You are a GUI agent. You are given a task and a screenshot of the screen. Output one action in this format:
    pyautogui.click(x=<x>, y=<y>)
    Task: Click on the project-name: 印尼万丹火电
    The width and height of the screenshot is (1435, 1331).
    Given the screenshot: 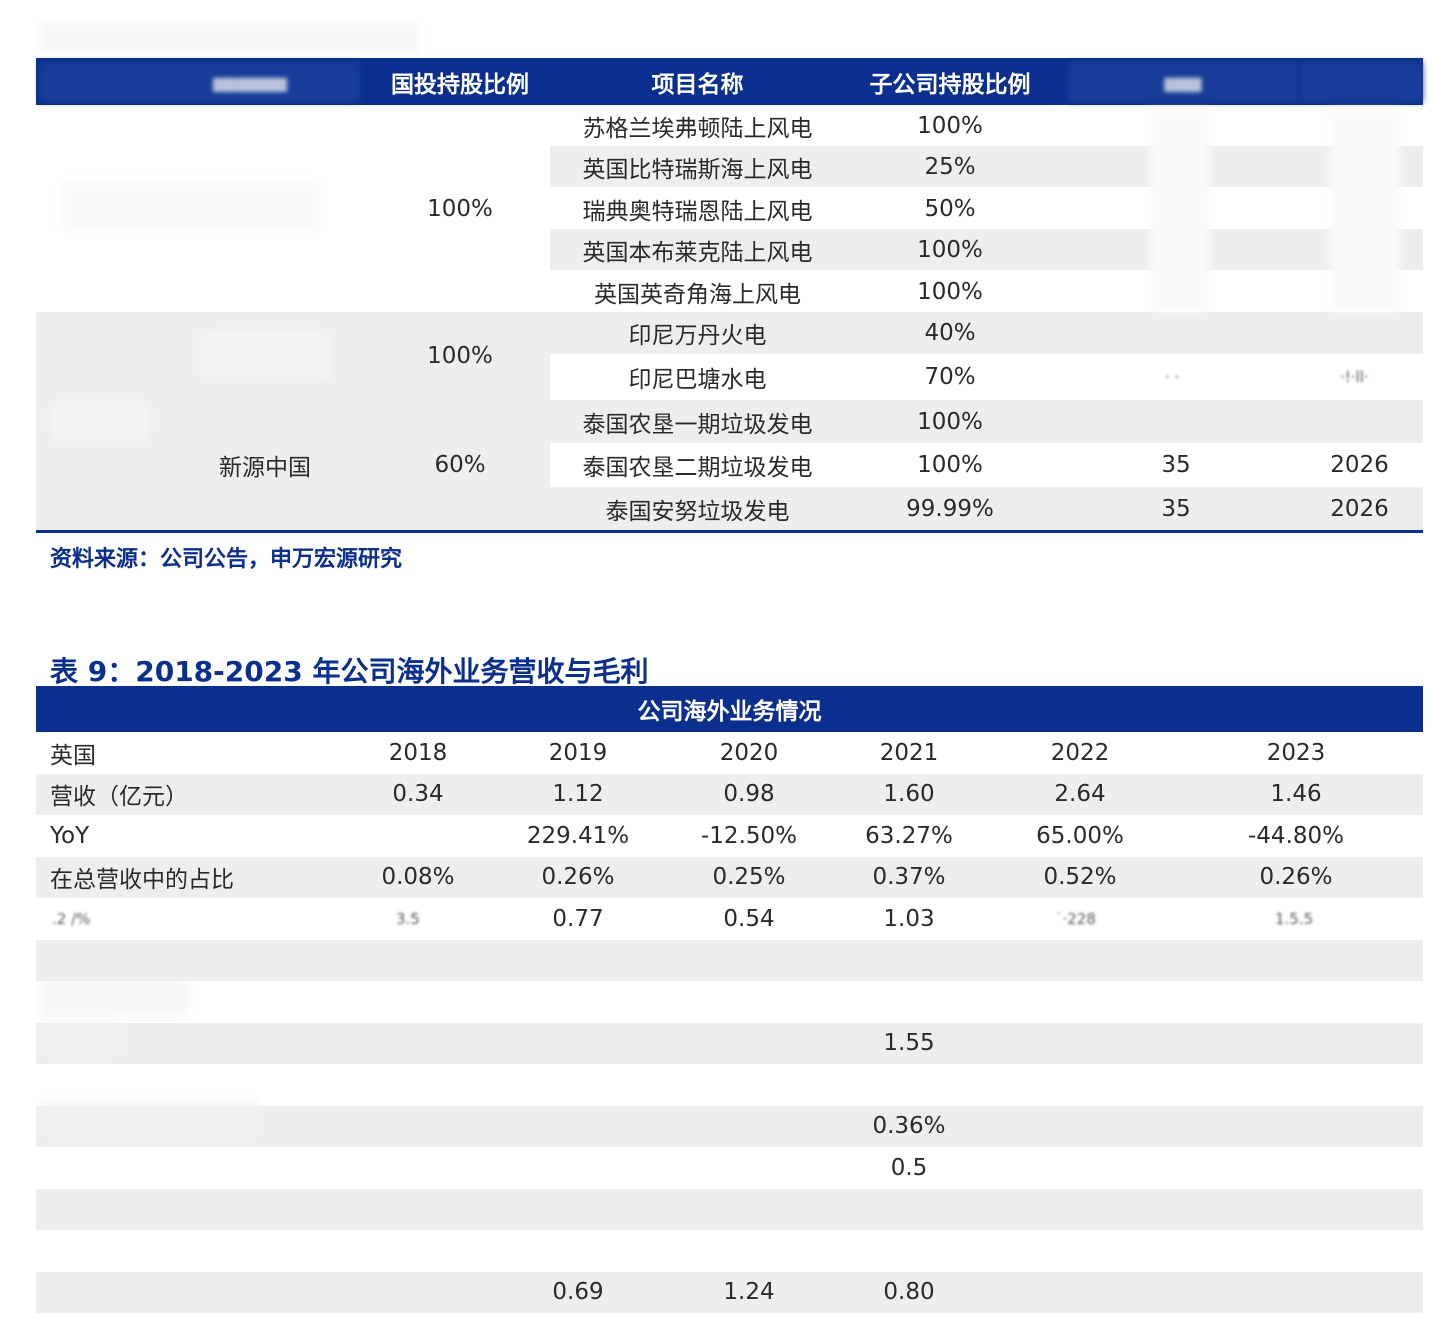 What is the action you would take?
    pyautogui.click(x=697, y=336)
    